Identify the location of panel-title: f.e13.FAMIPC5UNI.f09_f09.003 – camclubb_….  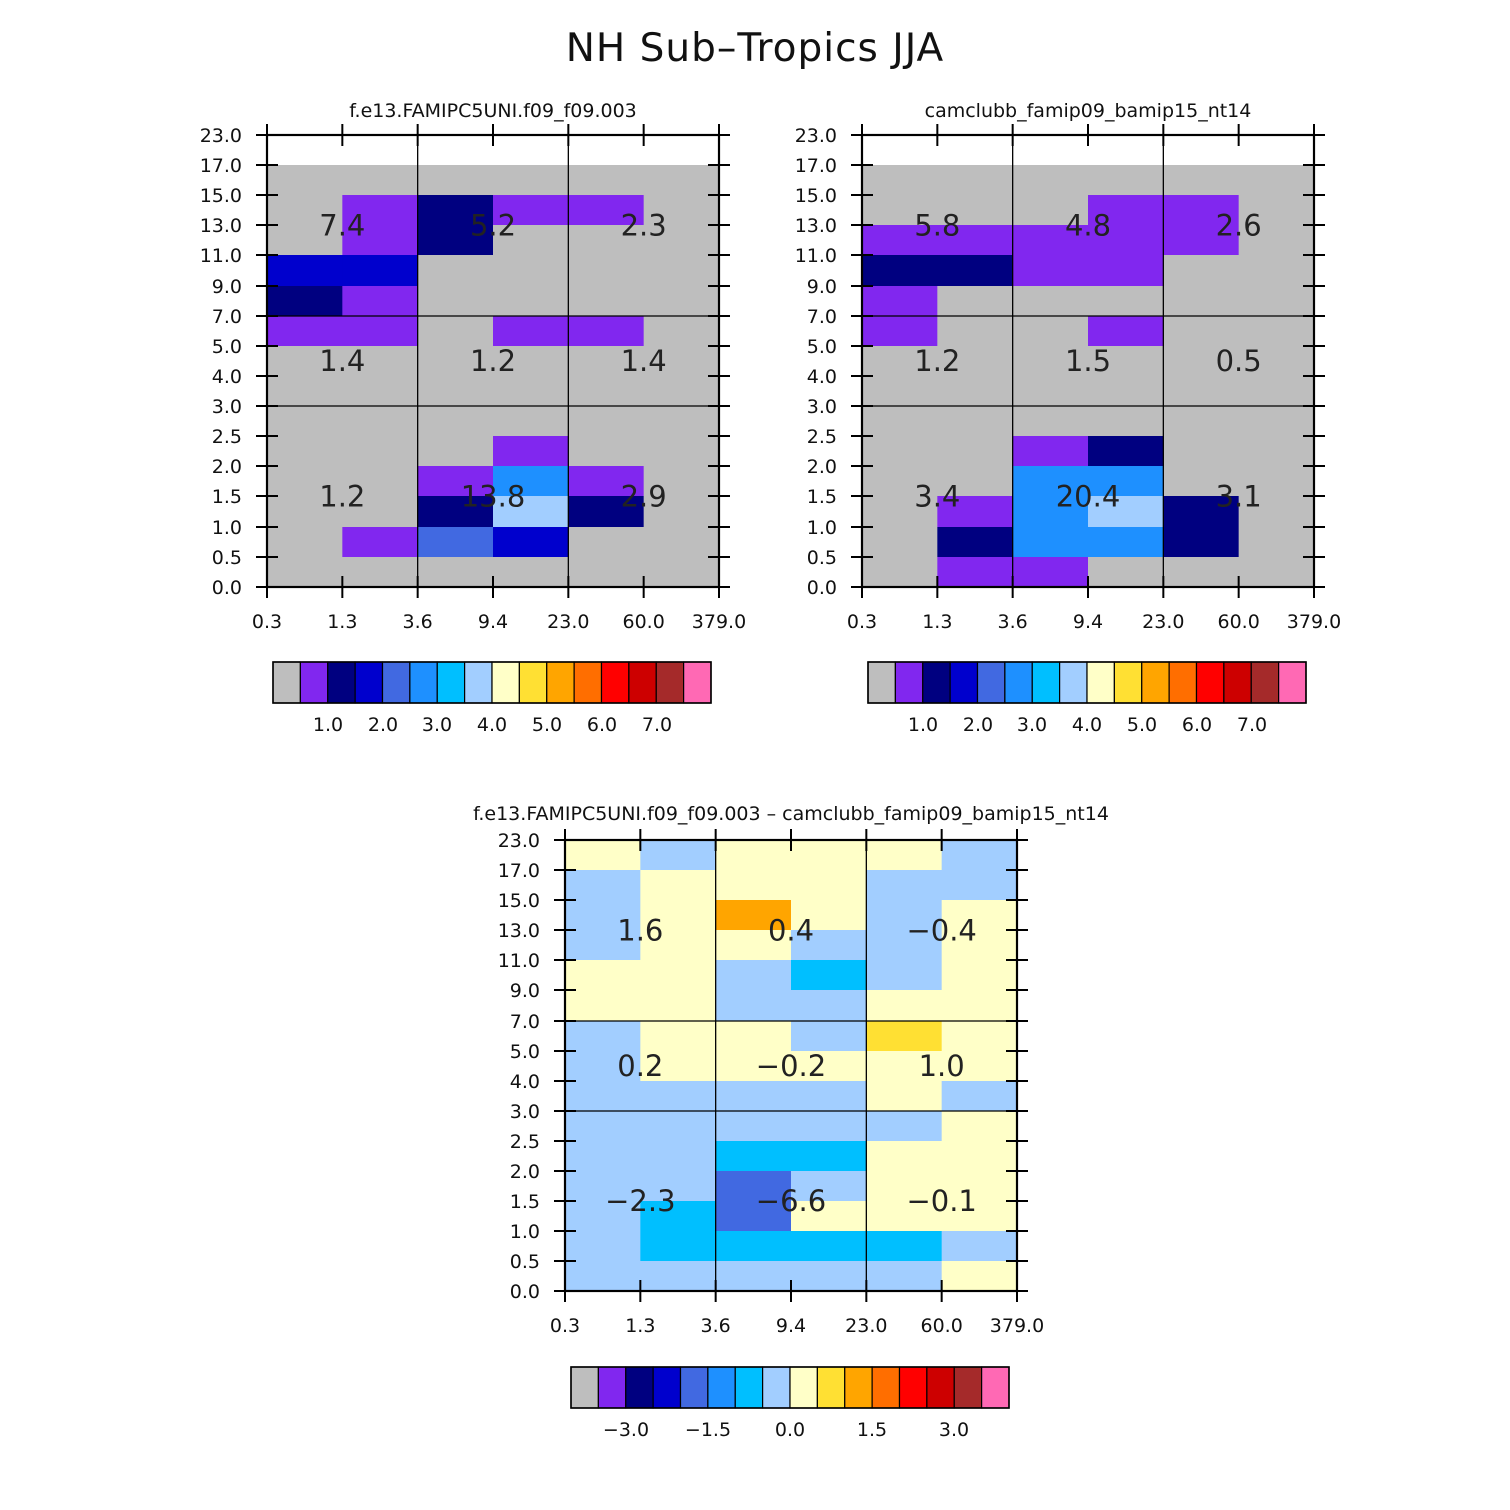
(791, 814).